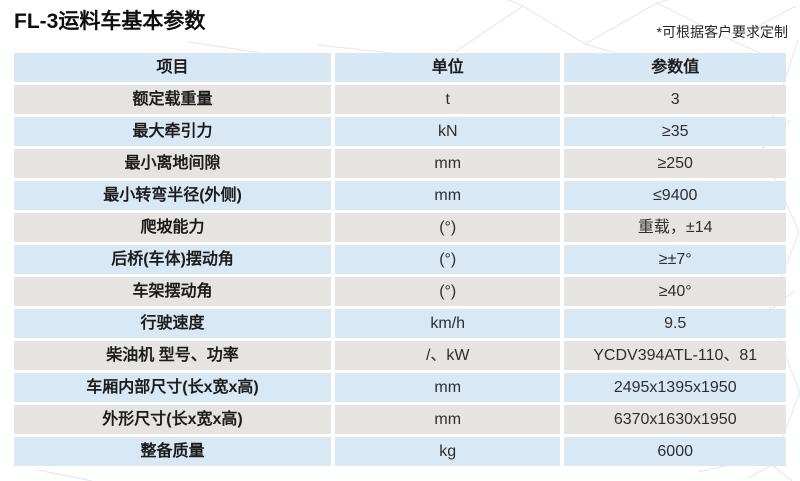 The height and width of the screenshot is (481, 800). I want to click on item-cell: 爬坡能力, so click(173, 227).